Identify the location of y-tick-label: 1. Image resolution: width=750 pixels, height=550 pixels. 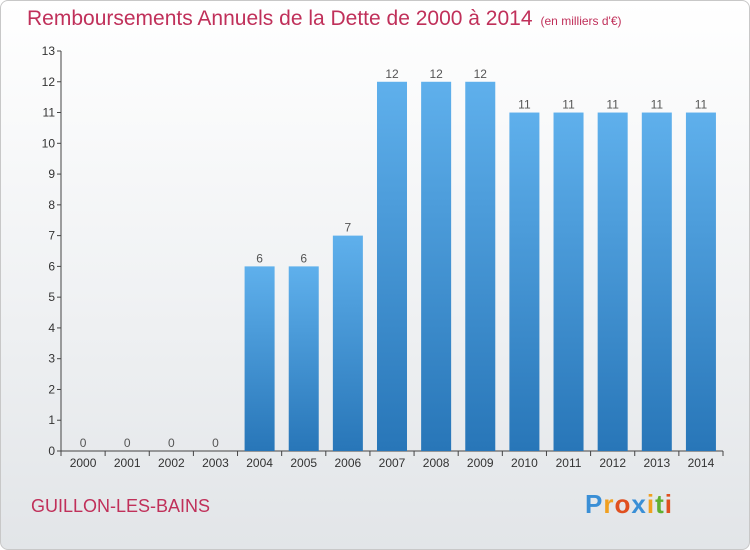
(51, 420).